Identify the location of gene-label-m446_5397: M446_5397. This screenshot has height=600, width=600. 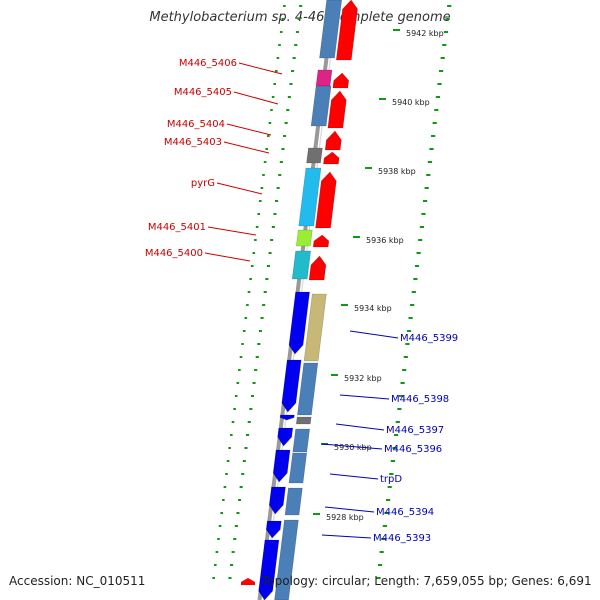
(415, 430).